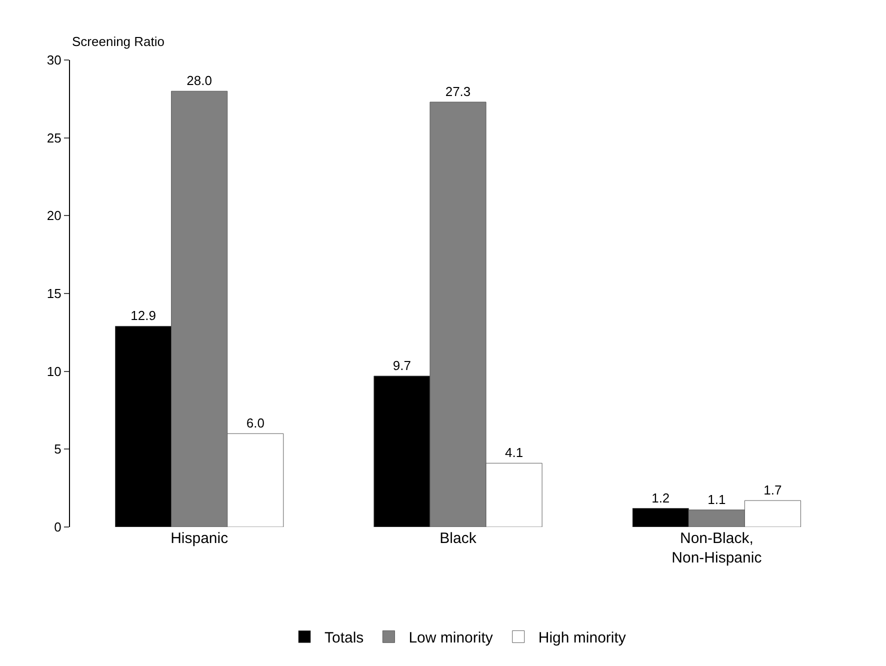 The image size is (886, 666). Describe the element at coordinates (582, 638) in the screenshot. I see `legend-label: High minority` at that location.